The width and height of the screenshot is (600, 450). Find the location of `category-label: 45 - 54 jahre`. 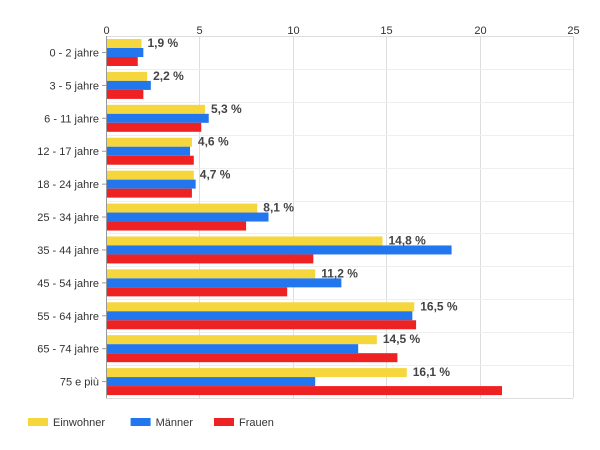

category-label: 45 - 54 jahre is located at coordinates (68, 284).